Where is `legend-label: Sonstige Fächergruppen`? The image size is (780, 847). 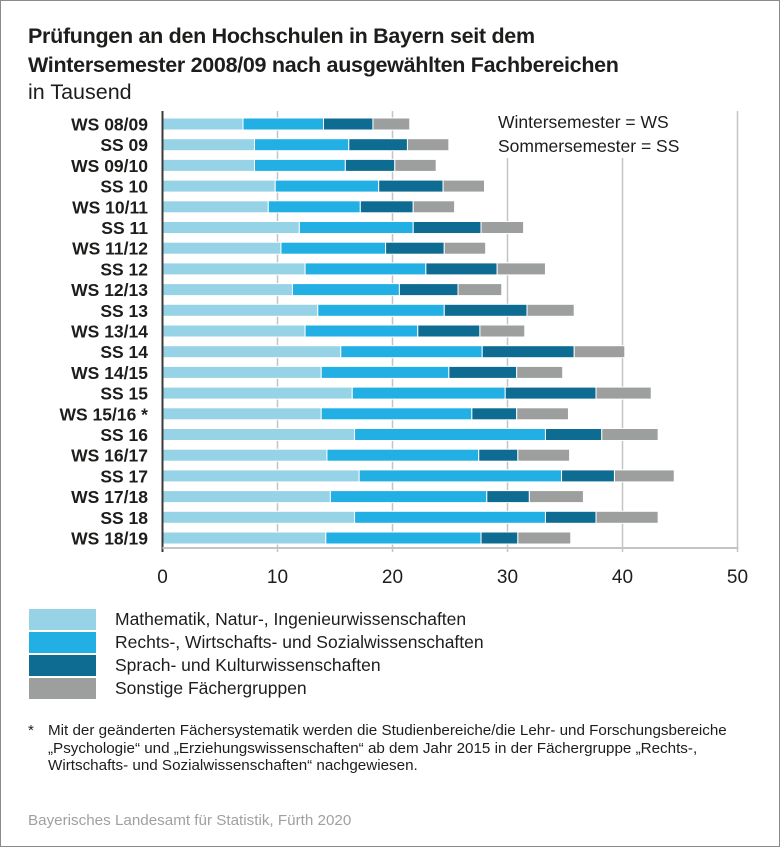
legend-label: Sonstige Fächergruppen is located at coordinates (211, 688).